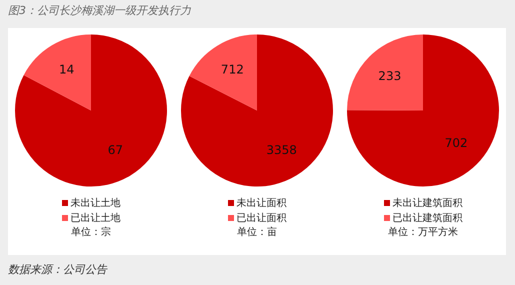 Image resolution: width=515 pixels, height=285 pixels. What do you see at coordinates (427, 218) in the screenshot?
I see `legend-label: 已出让建筑面积` at bounding box center [427, 218].